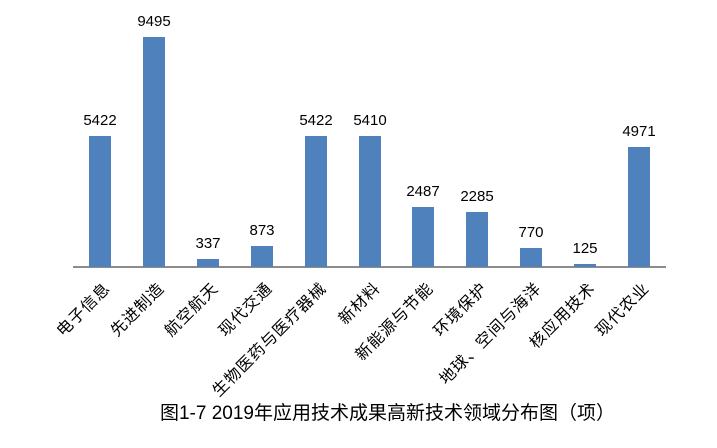  What do you see at coordinates (208, 243) in the screenshot?
I see `value-label-2: 337` at bounding box center [208, 243].